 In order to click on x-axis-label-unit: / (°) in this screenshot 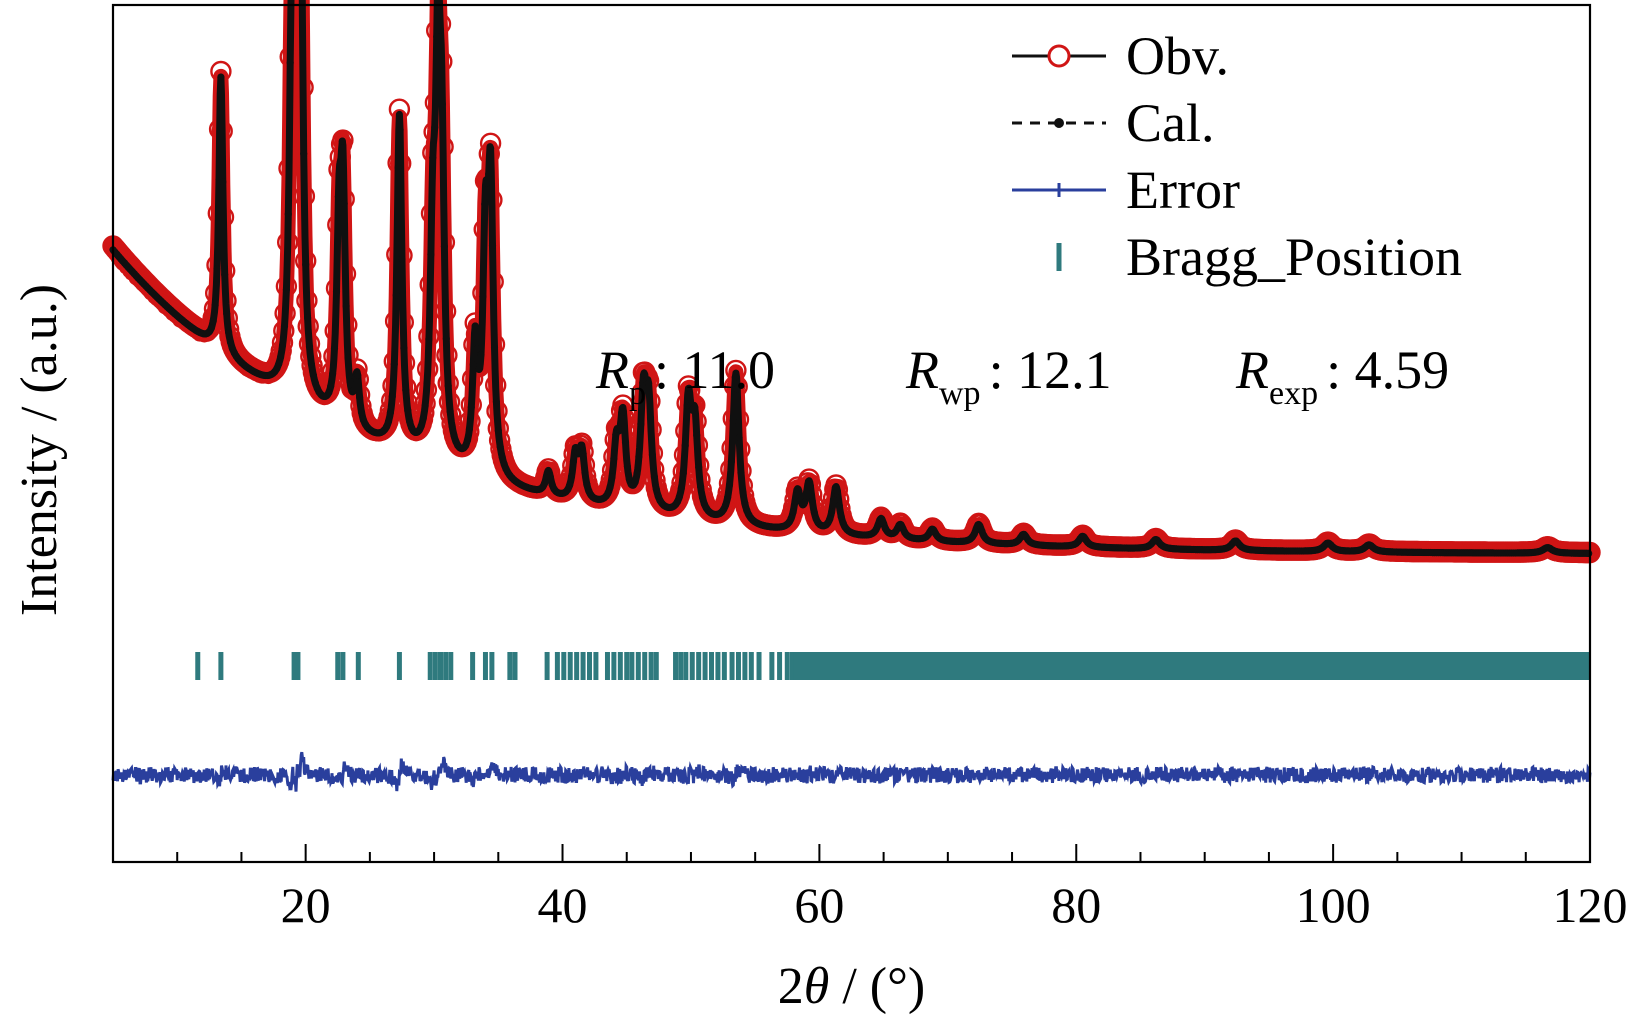, I will do `click(877, 986)`.